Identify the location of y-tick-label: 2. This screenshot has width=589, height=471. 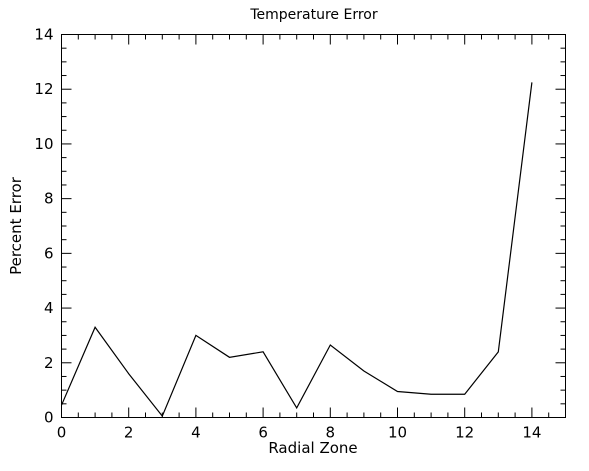
(49, 363).